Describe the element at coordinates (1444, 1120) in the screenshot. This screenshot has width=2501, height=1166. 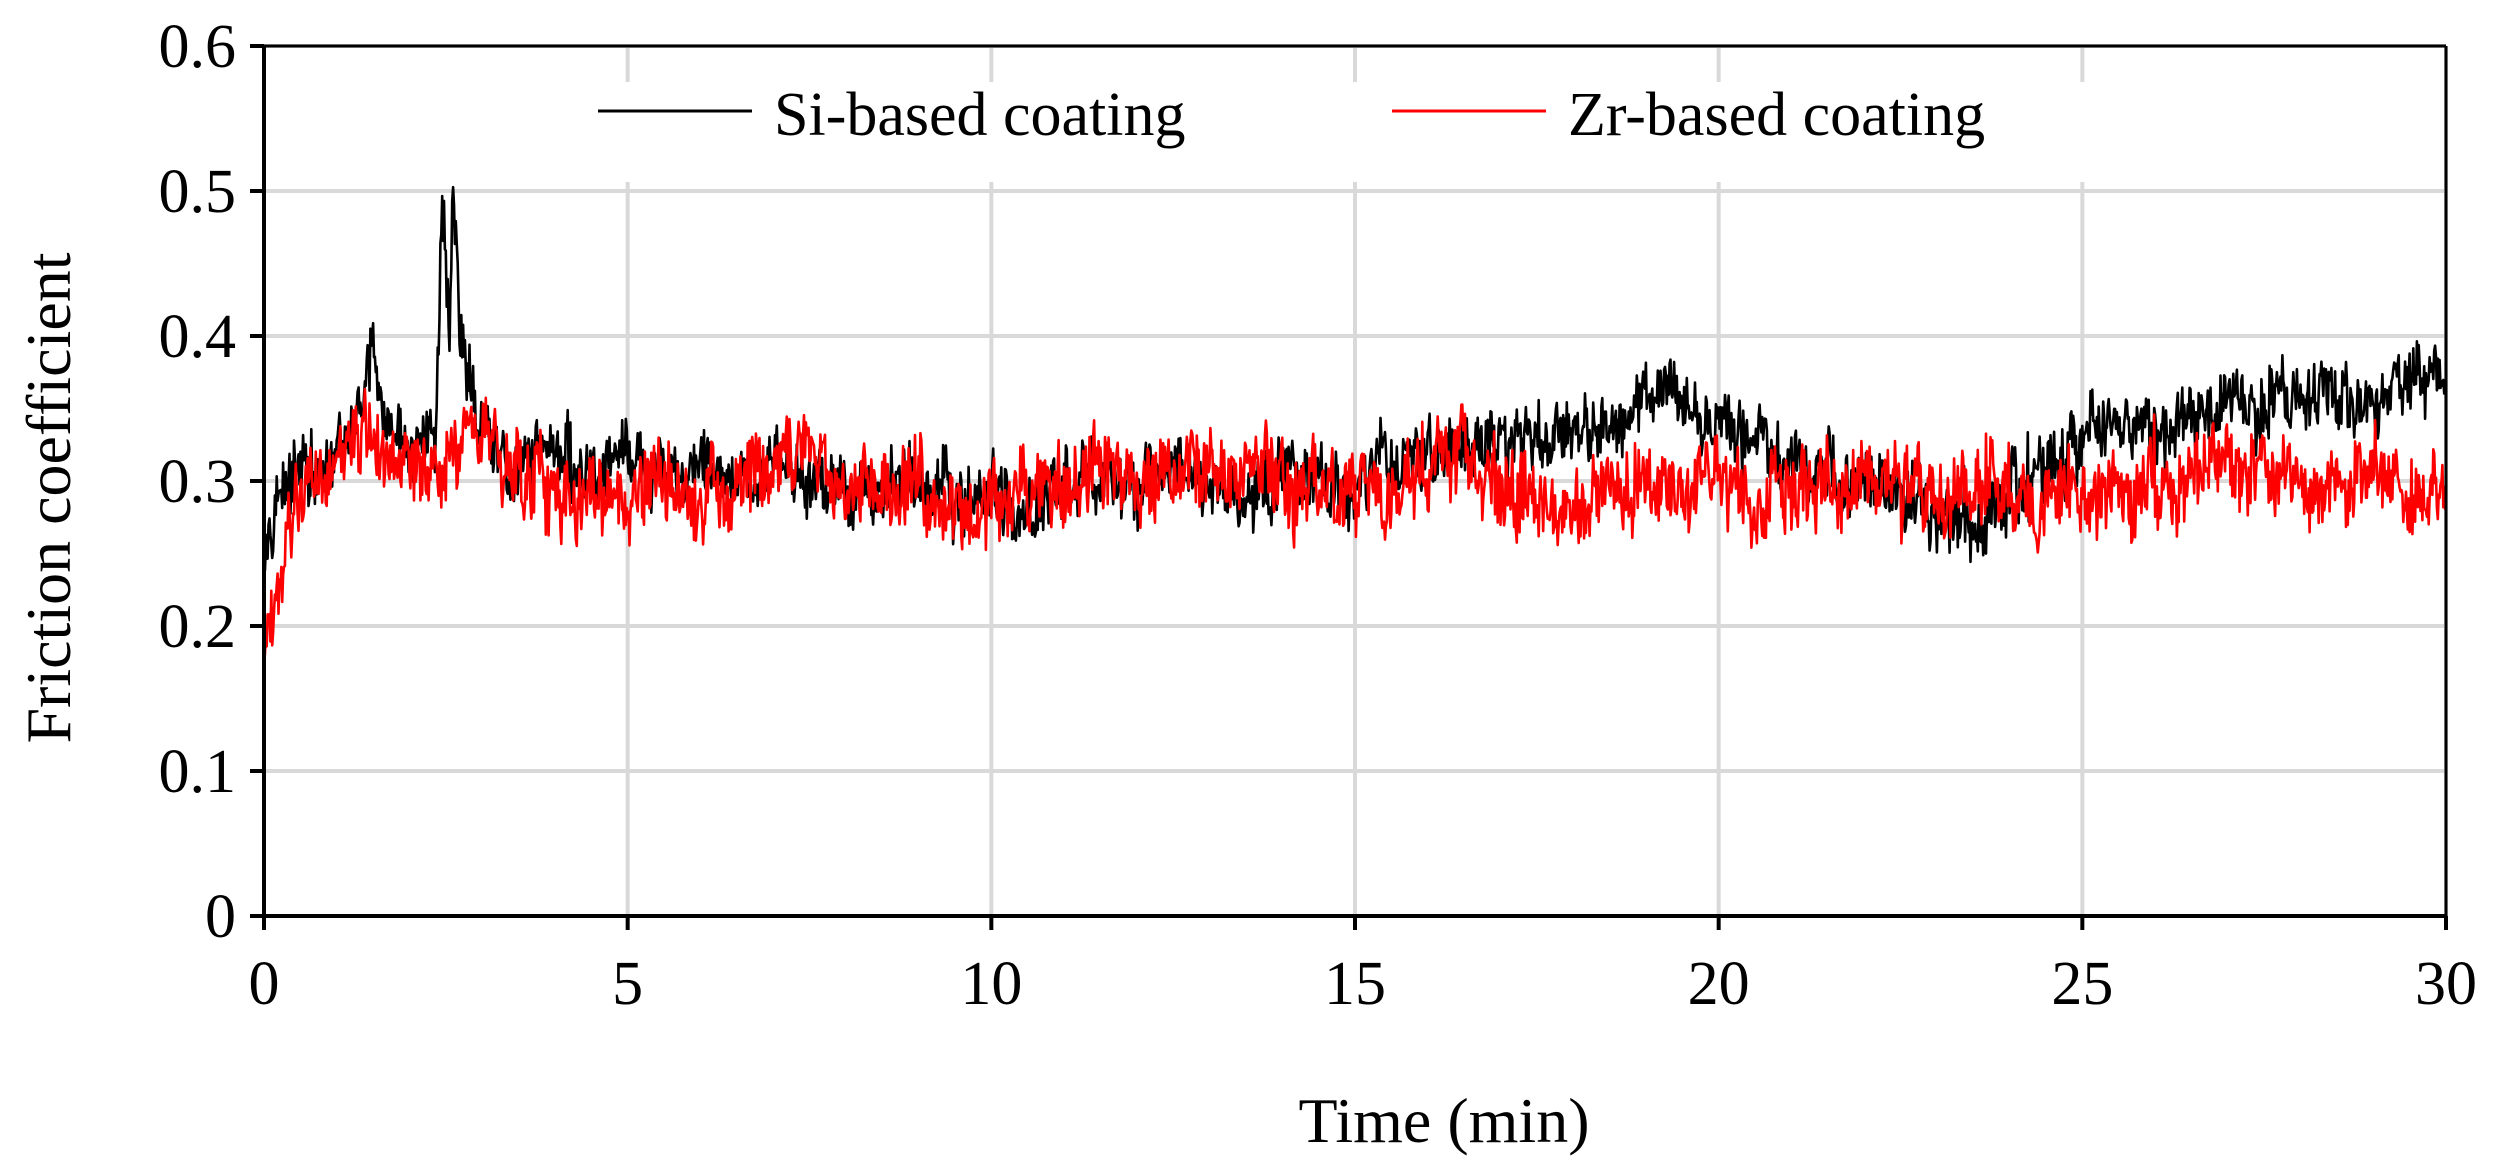
I see `x-axis-title: Time (min)` at that location.